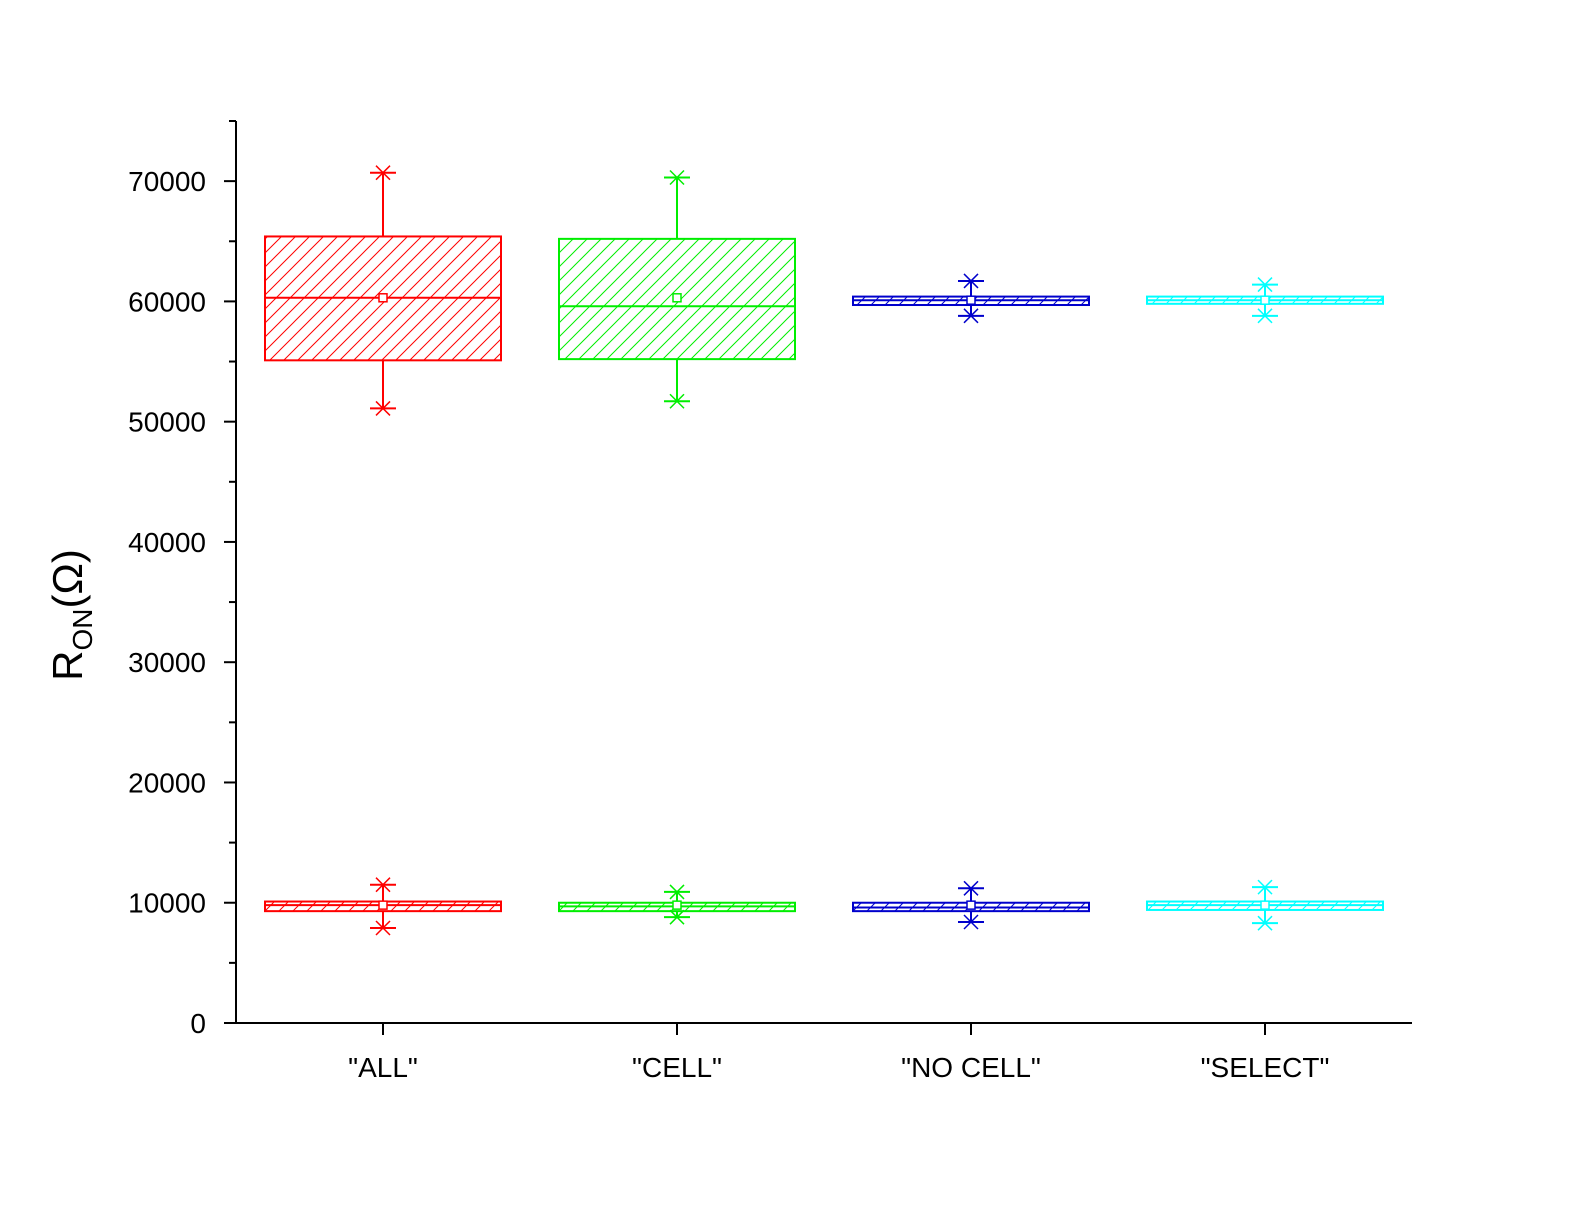 The image size is (1590, 1219). Describe the element at coordinates (167, 782) in the screenshot. I see `y-tick-label: 20000` at that location.